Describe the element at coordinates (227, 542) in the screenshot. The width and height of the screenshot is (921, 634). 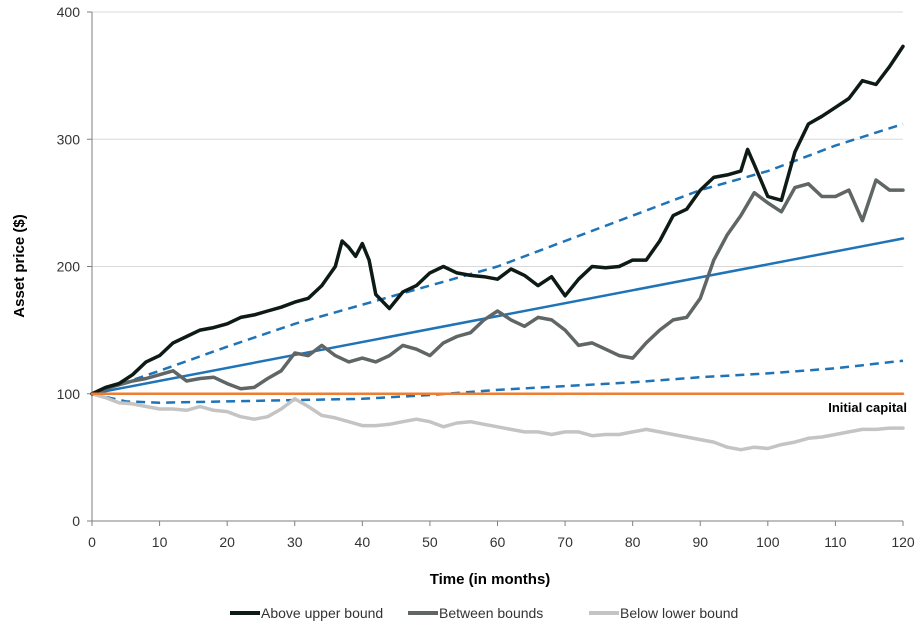
I see `x-tick-label: 20` at that location.